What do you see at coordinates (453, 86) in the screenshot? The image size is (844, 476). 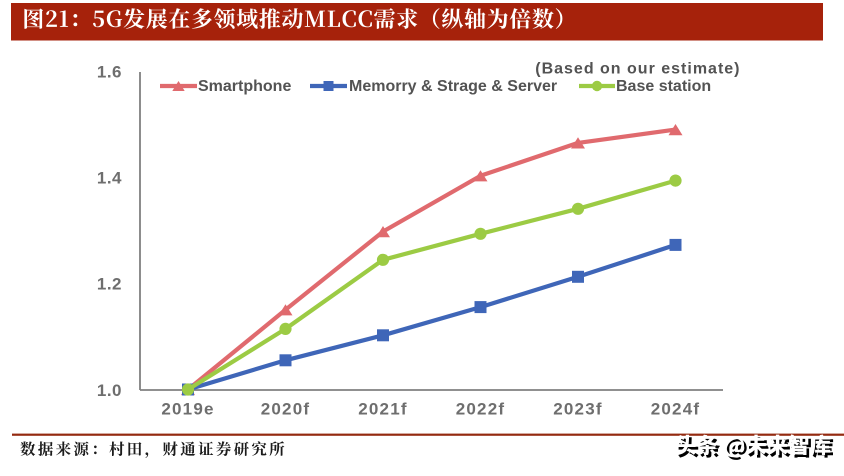 I see `svg-text: Memorry & Strage & Server` at bounding box center [453, 86].